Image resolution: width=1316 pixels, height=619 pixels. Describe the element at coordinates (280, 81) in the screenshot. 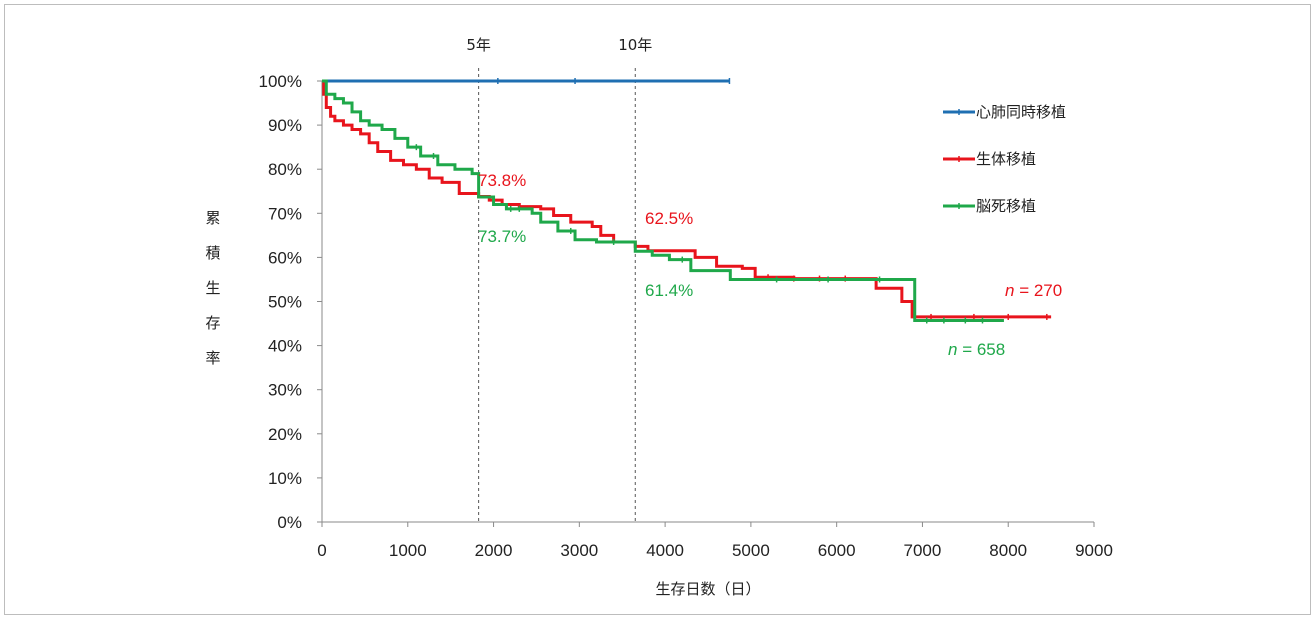

I see `y-tick-label: 100%` at that location.